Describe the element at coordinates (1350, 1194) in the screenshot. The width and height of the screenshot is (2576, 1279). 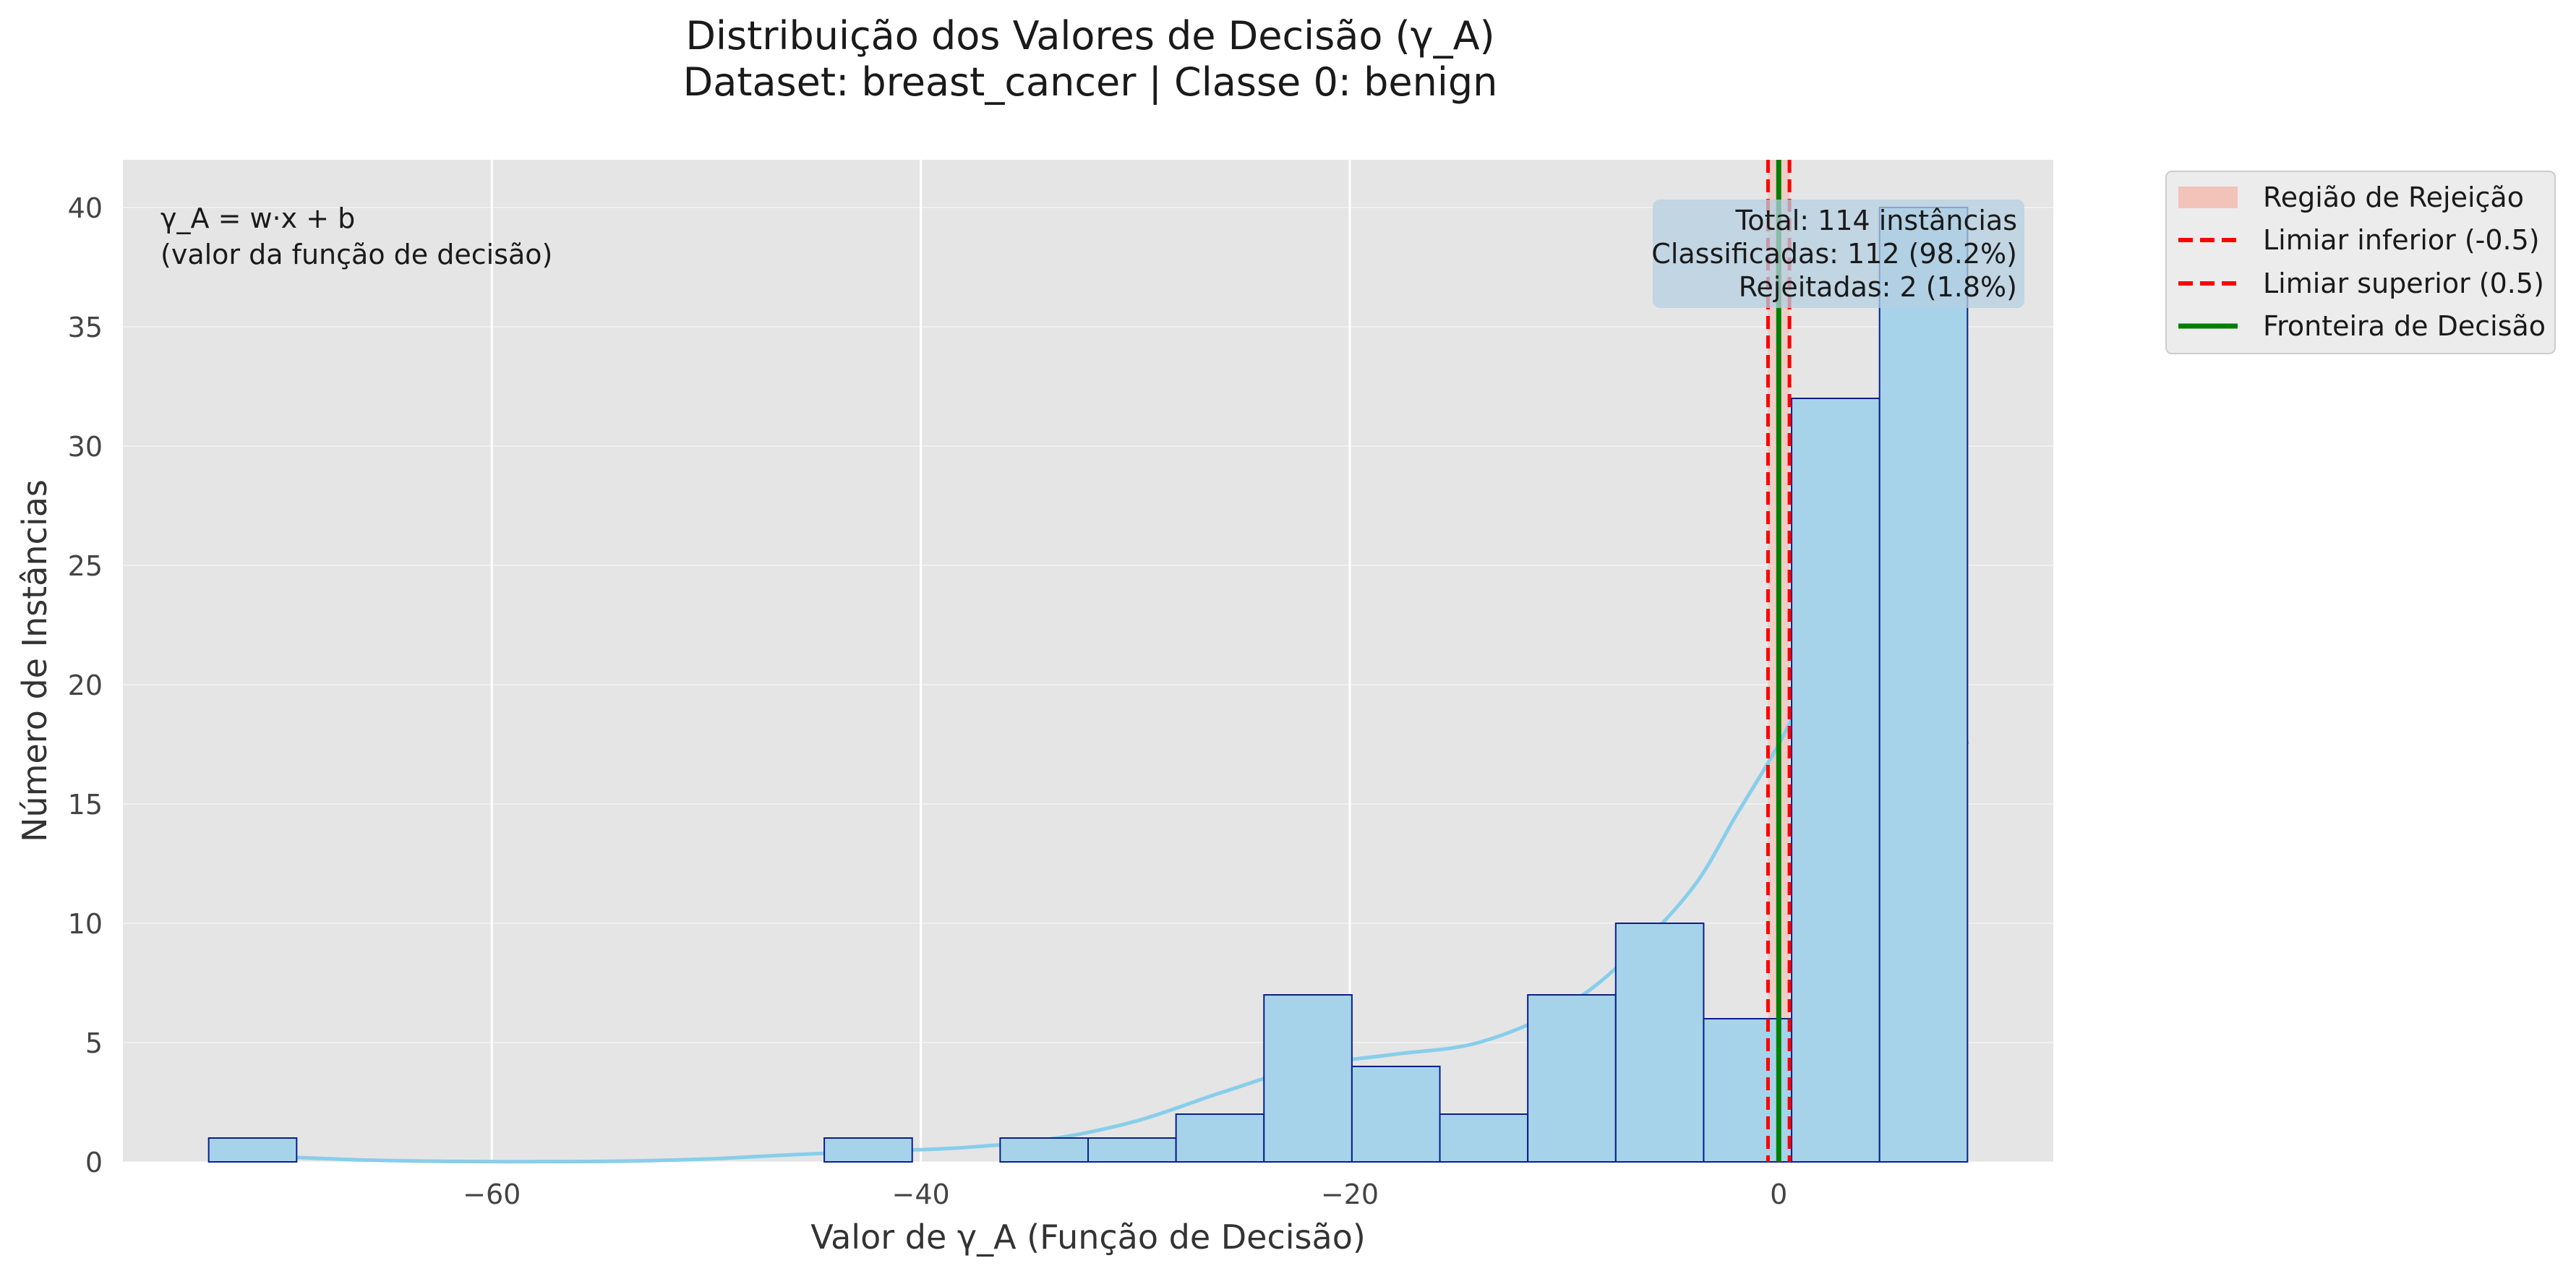
I see `x-tick-label: −20` at that location.